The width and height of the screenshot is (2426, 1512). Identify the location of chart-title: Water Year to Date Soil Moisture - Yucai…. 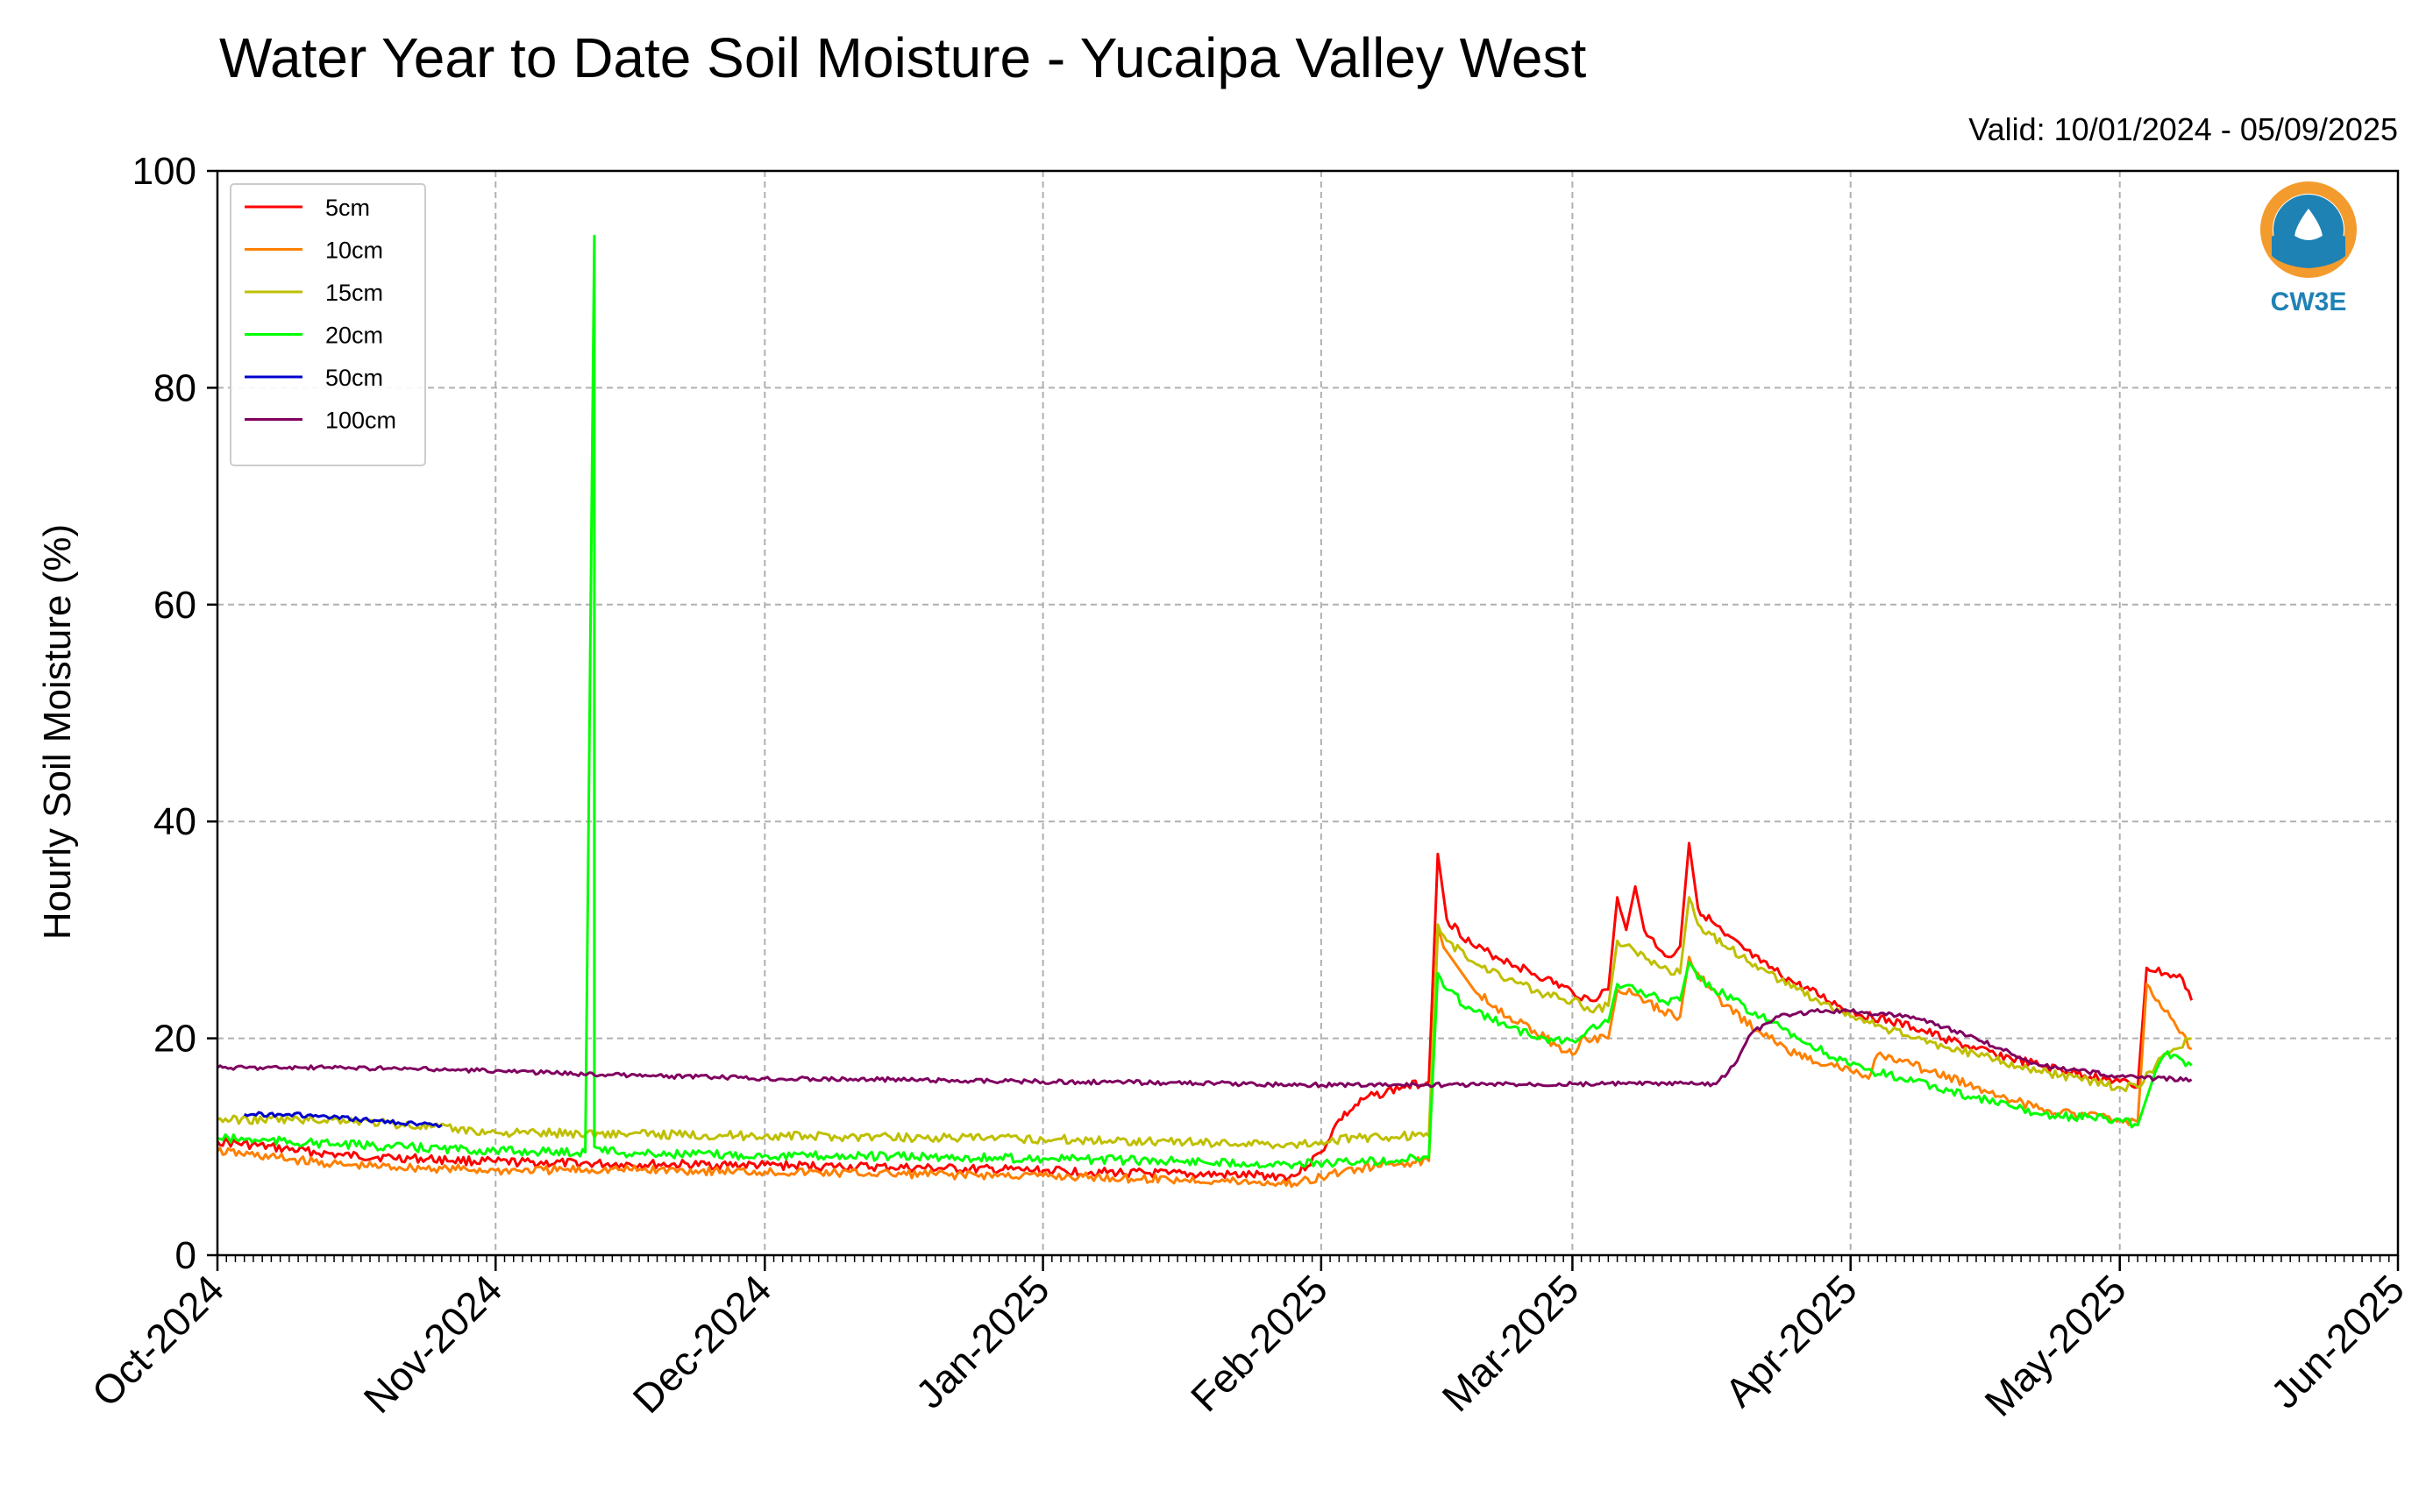
(903, 57).